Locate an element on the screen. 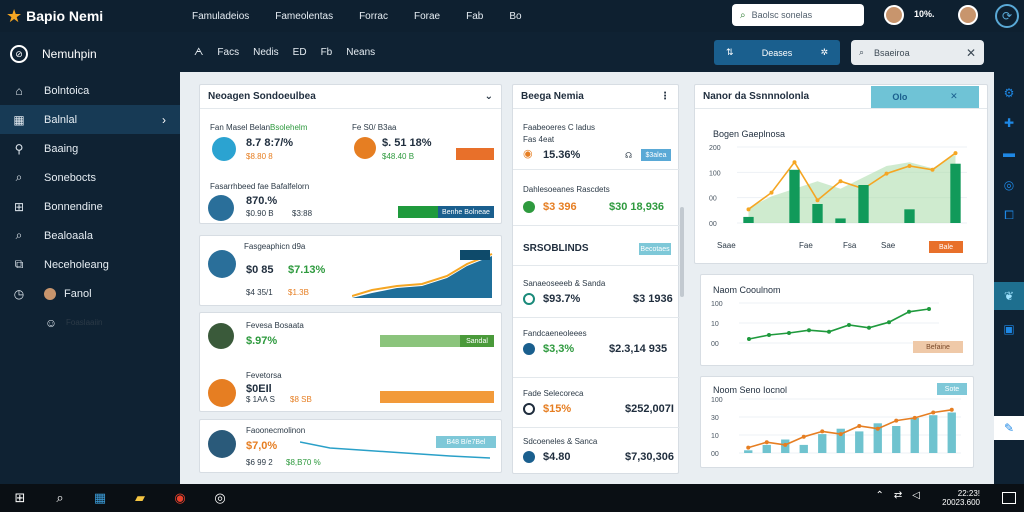 Image resolution: width=1024 pixels, height=512 pixels. scrollbar is located at coordinates (682, 252).